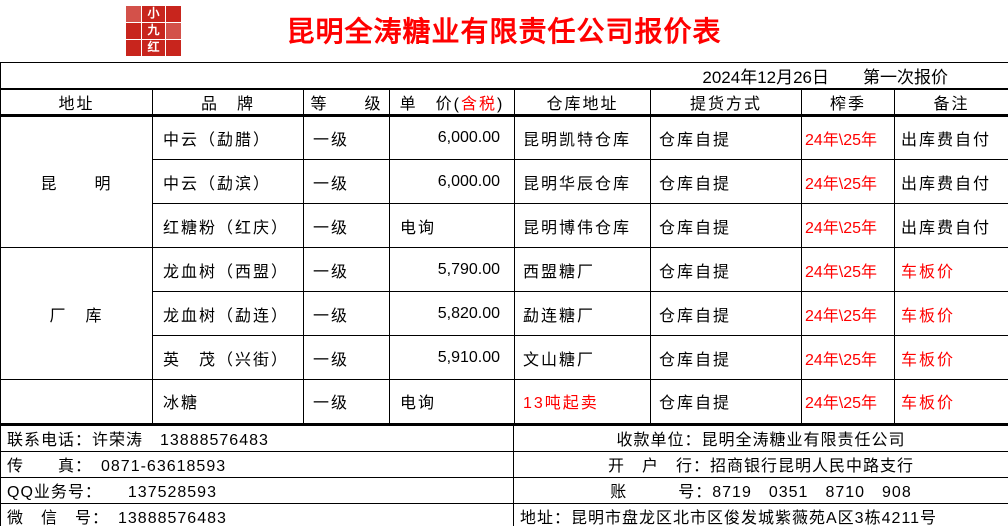  Describe the element at coordinates (76, 313) in the screenshot. I see `cell-address-group: 厂 库` at that location.